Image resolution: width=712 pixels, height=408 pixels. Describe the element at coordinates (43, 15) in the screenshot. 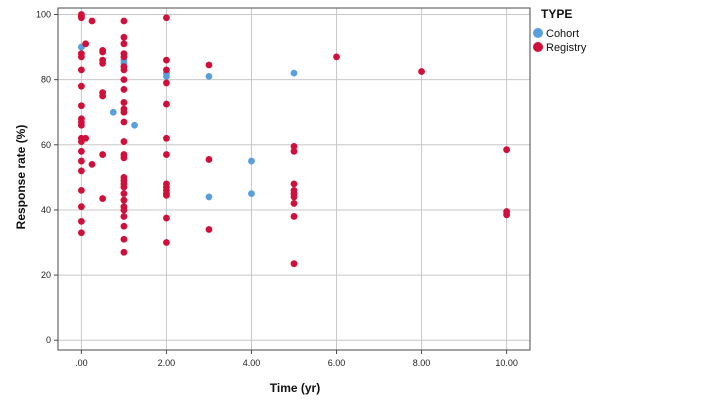

I see `y-tick-label: 100` at that location.